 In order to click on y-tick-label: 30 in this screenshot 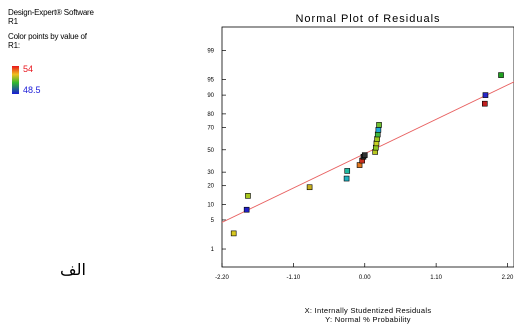, I will do `click(210, 173)`.